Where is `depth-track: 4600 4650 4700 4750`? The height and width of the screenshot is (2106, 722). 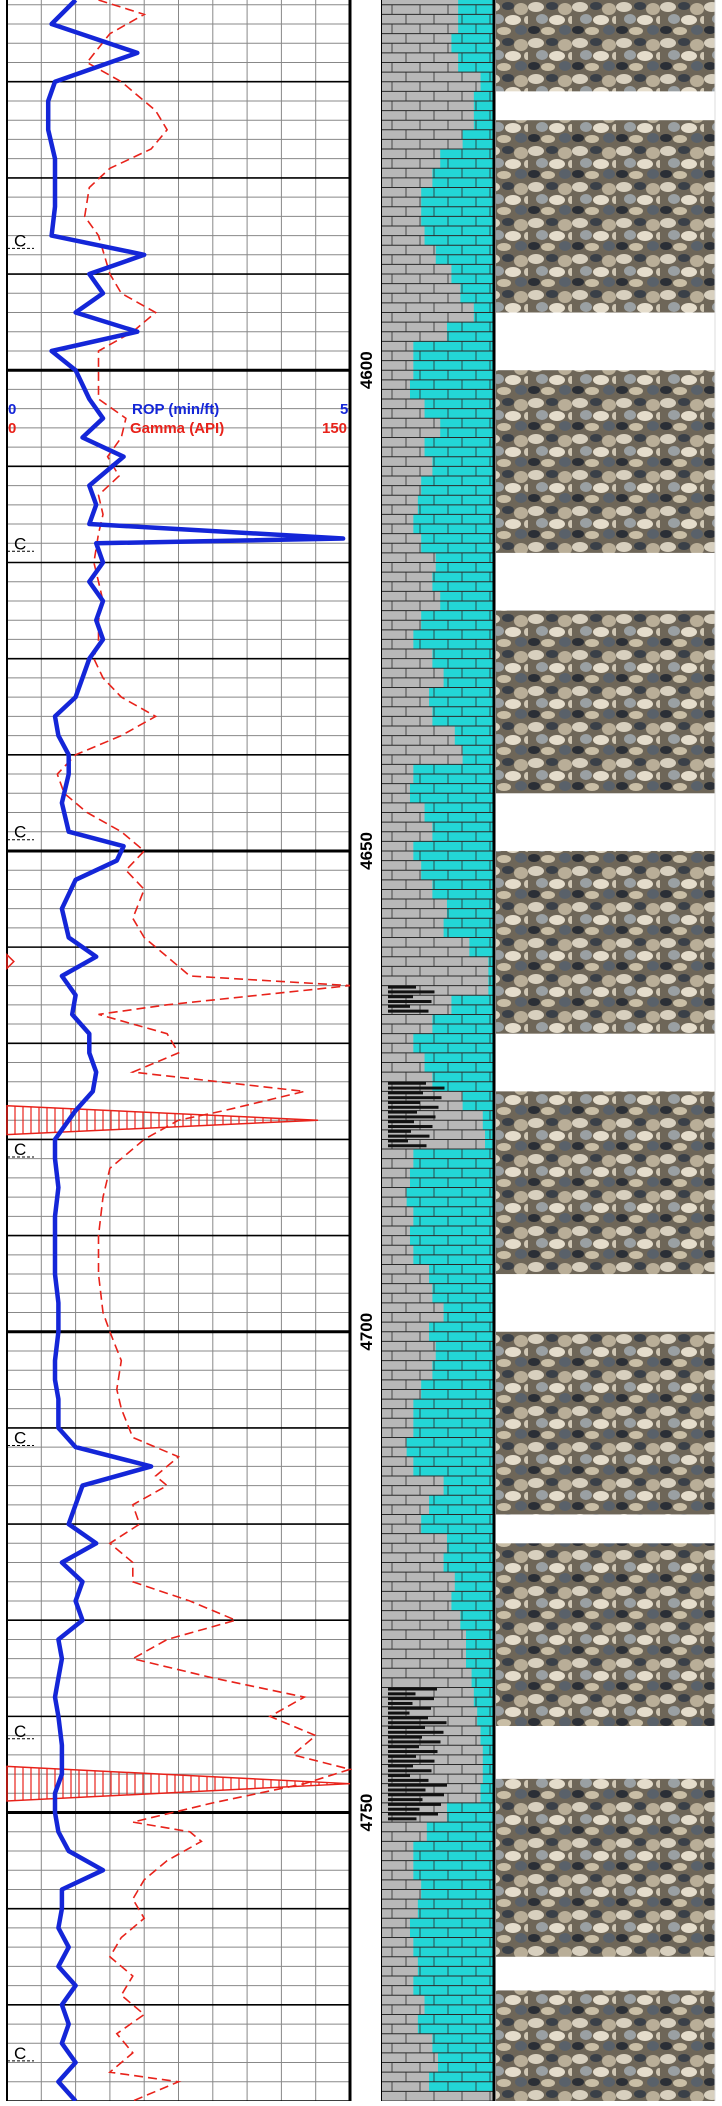
depth-track: 4600 4650 4700 4750 is located at coordinates (367, 1050).